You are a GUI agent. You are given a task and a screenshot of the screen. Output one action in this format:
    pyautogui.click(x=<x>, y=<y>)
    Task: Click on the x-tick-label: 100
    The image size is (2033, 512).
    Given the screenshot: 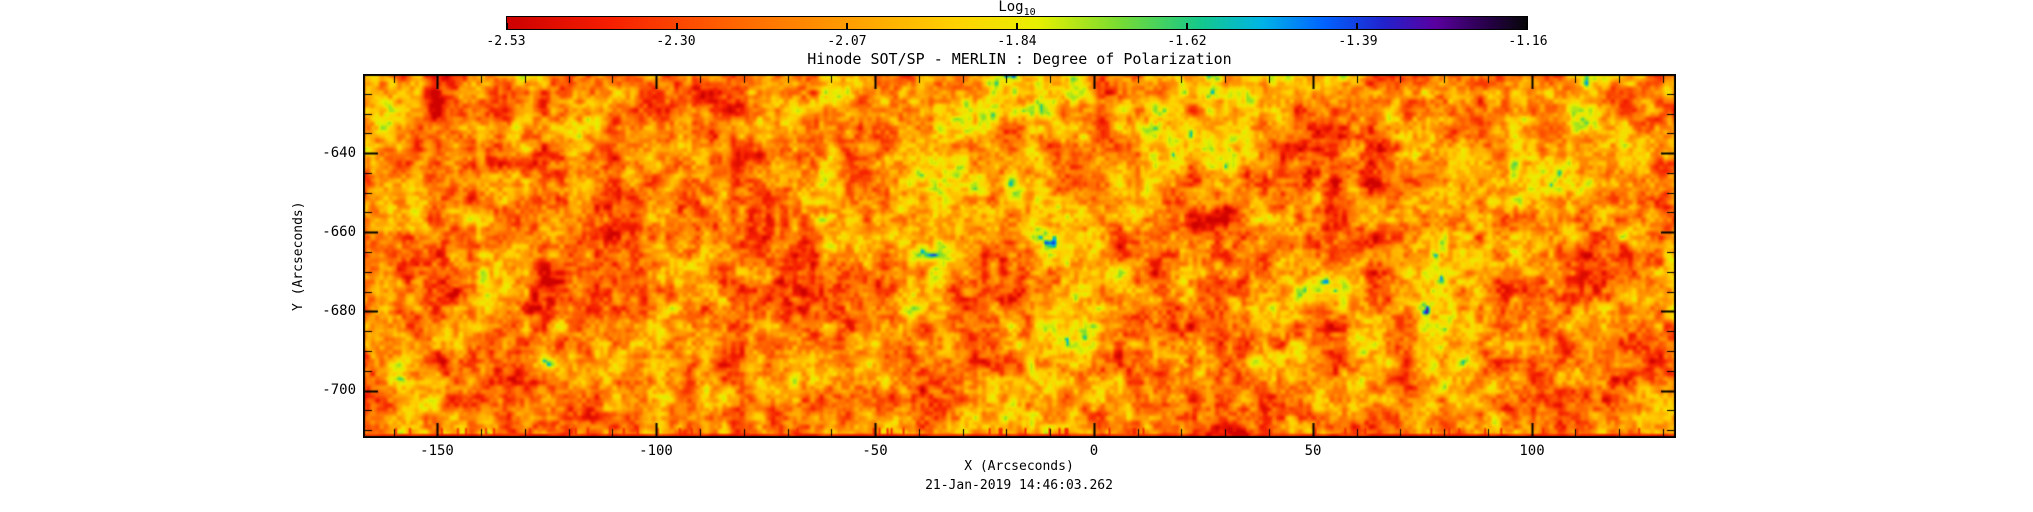 What is the action you would take?
    pyautogui.click(x=1532, y=451)
    